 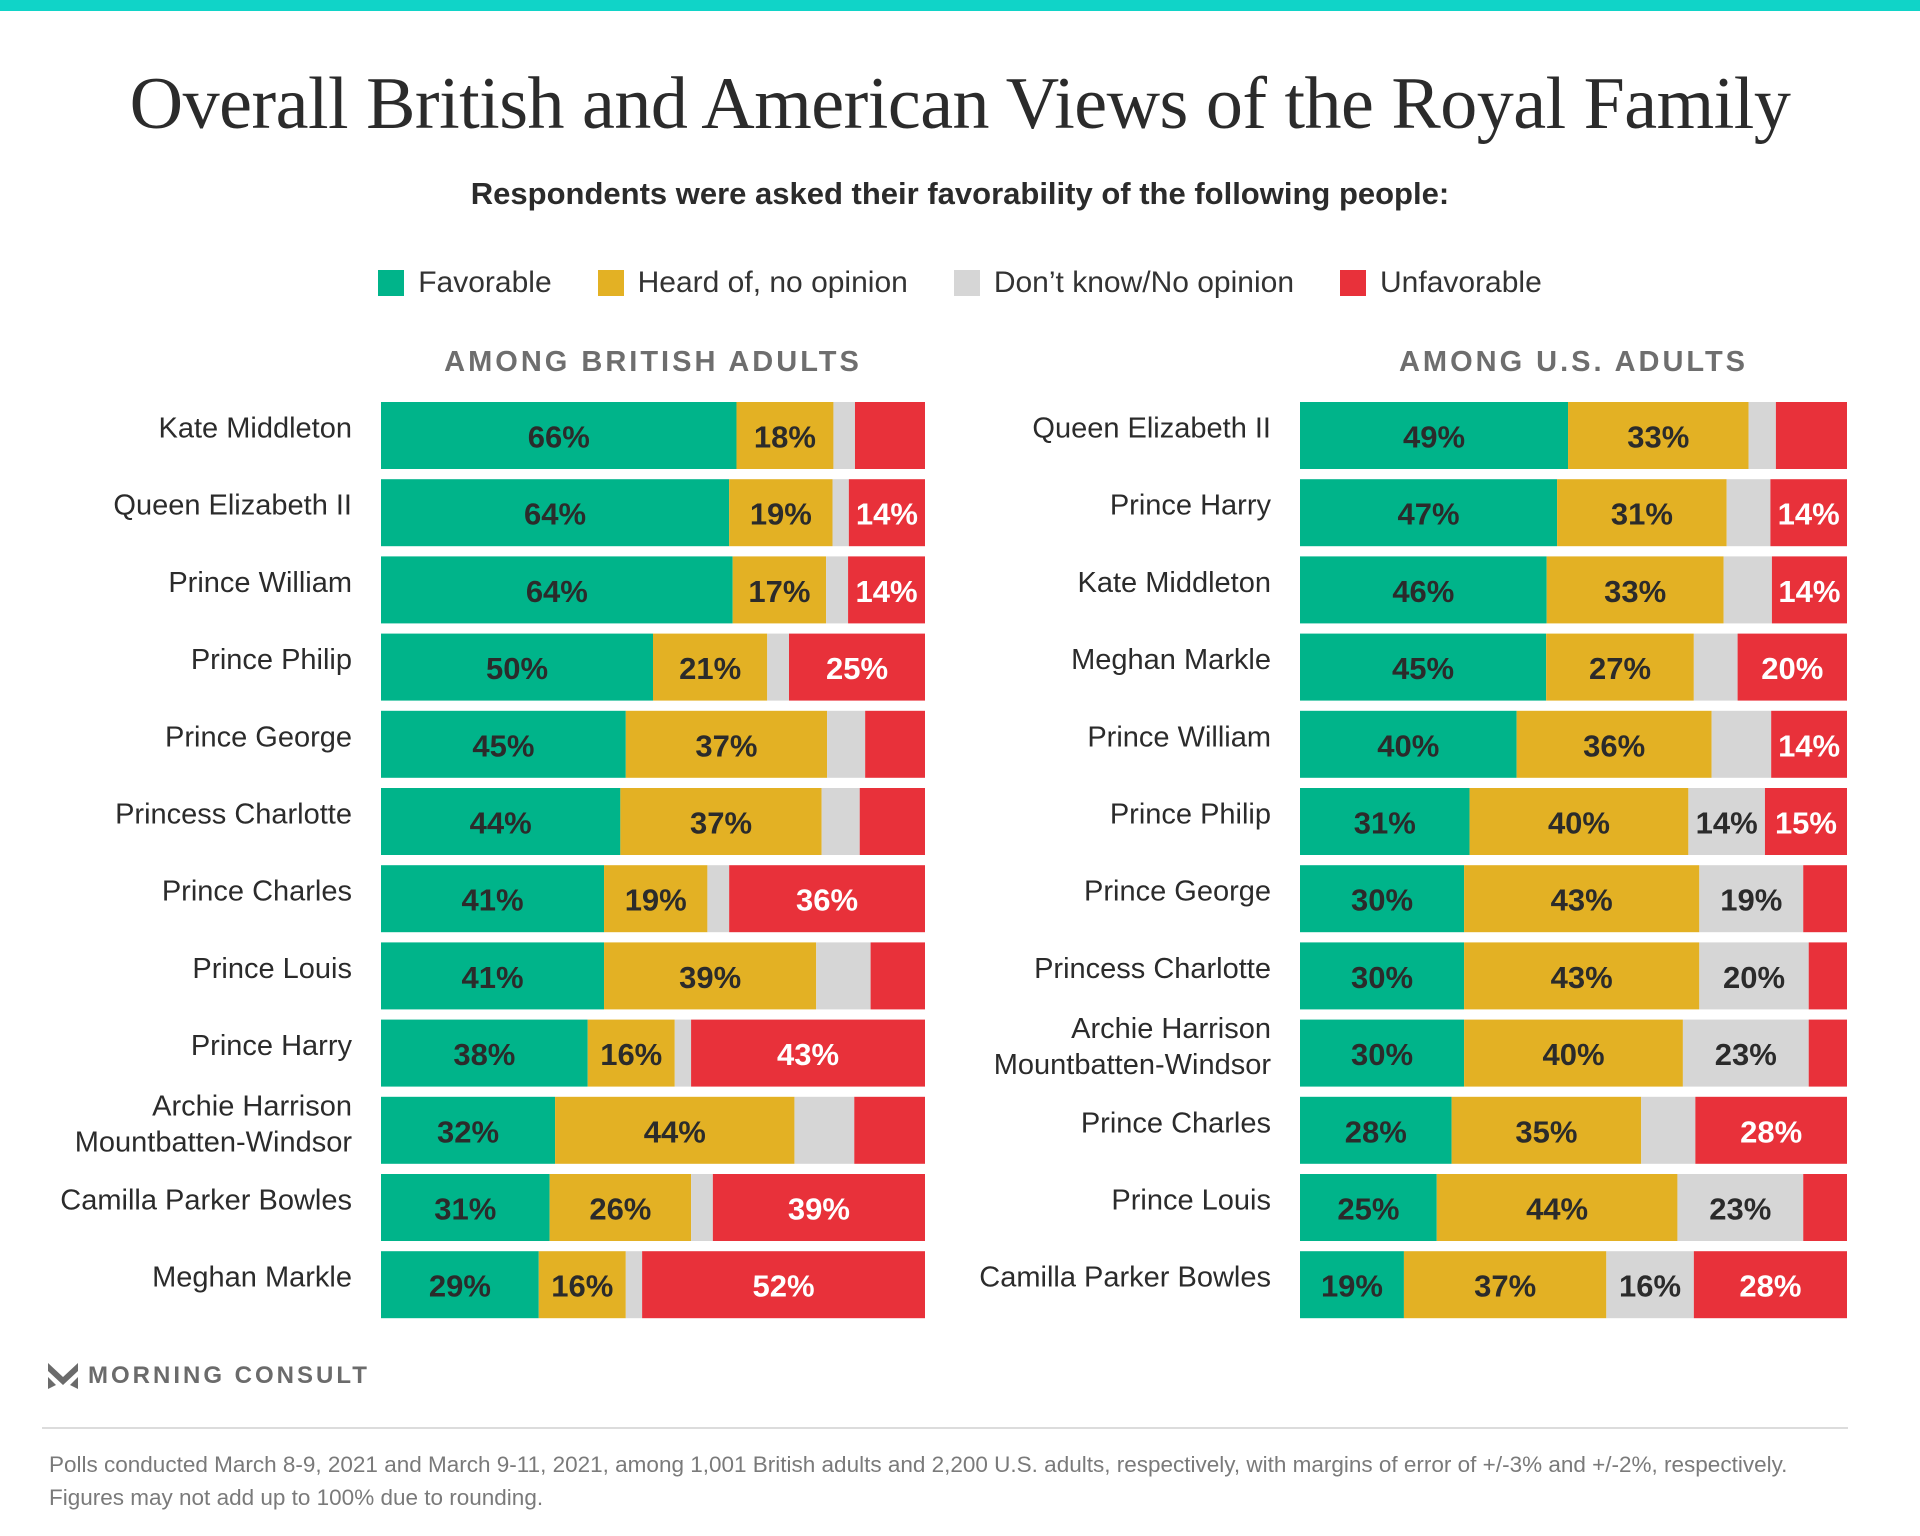 I want to click on bar-row: Prince William 40% 36% 14%, so click(x=1467, y=744).